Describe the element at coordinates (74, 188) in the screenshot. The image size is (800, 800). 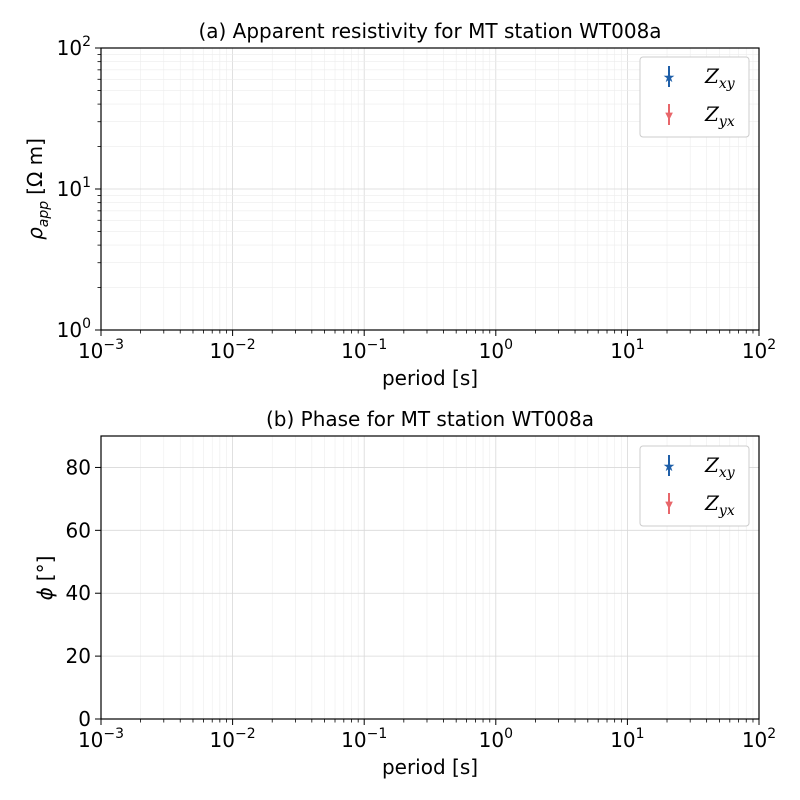
I see `y-tick-label: 10¹` at that location.